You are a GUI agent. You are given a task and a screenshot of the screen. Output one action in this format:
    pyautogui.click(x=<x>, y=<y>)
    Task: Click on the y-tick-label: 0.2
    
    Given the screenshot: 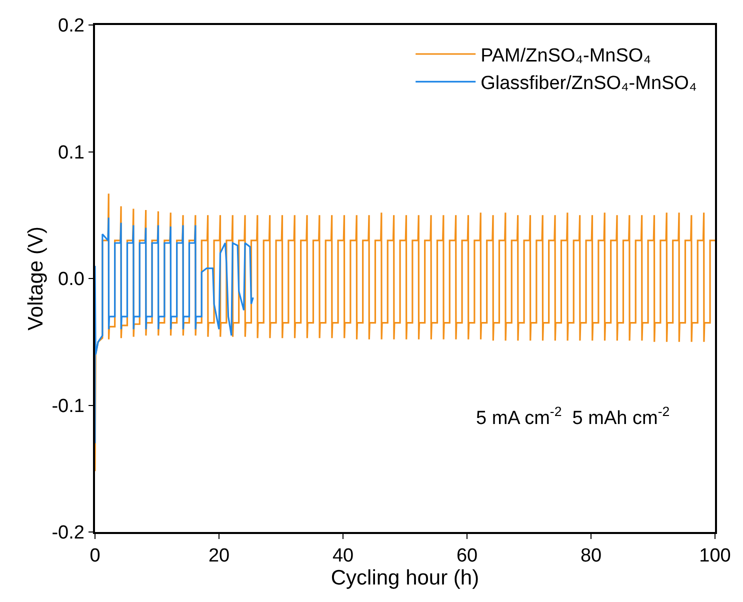 What is the action you would take?
    pyautogui.click(x=71, y=26)
    